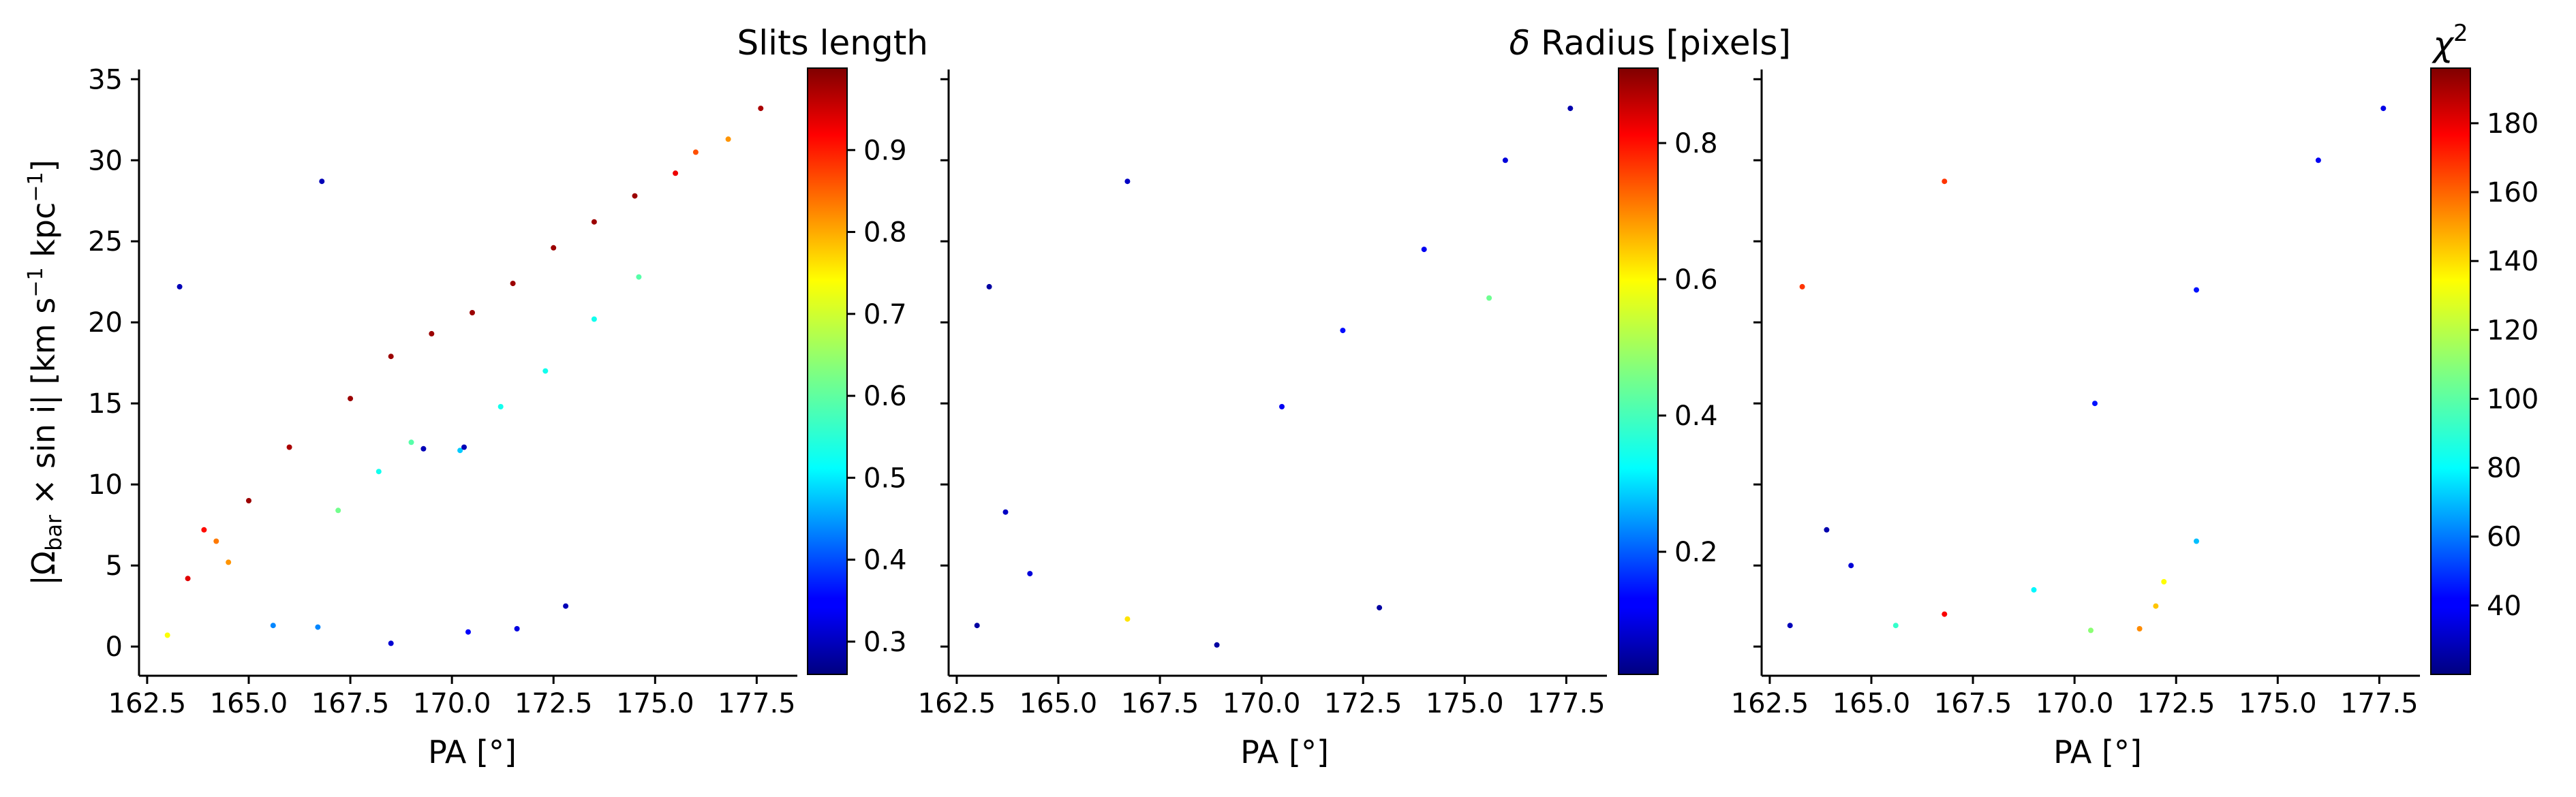  Describe the element at coordinates (2513, 330) in the screenshot. I see `colorbar-tick-label: 120` at that location.